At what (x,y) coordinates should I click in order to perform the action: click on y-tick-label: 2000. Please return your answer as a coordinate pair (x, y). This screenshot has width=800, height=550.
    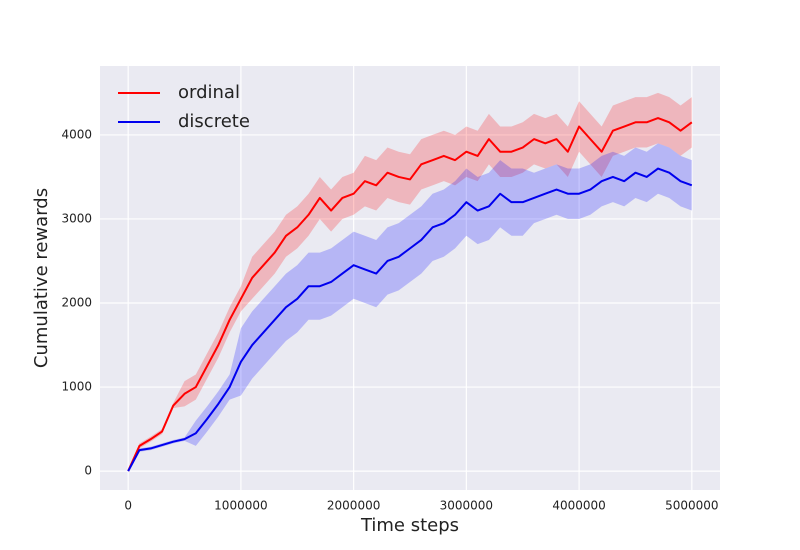
    Looking at the image, I should click on (76, 303).